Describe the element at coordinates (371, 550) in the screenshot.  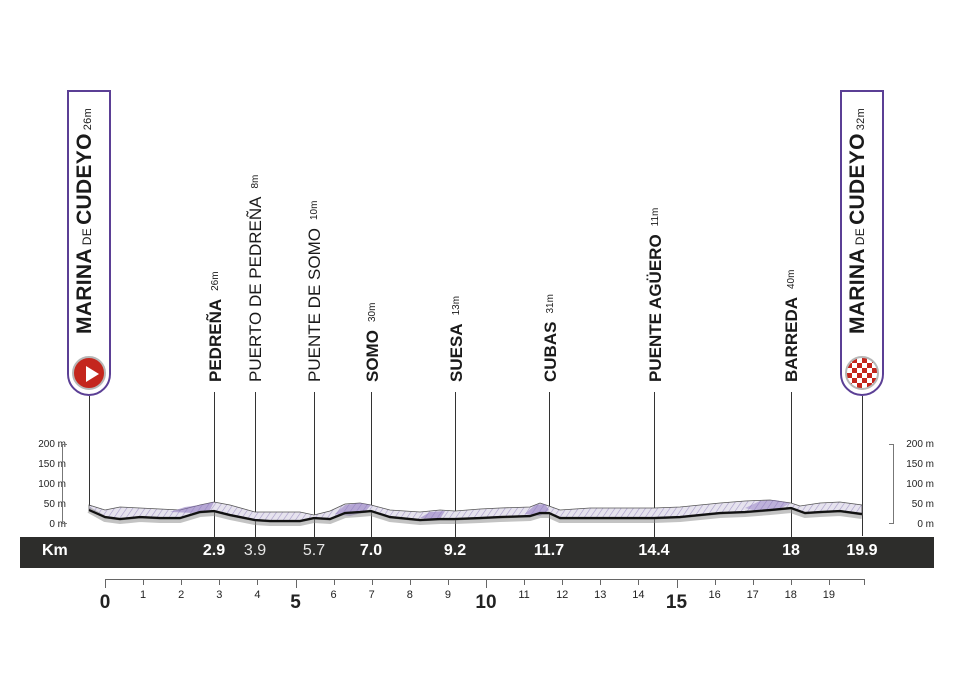
I see `km-mark: 7.0` at that location.